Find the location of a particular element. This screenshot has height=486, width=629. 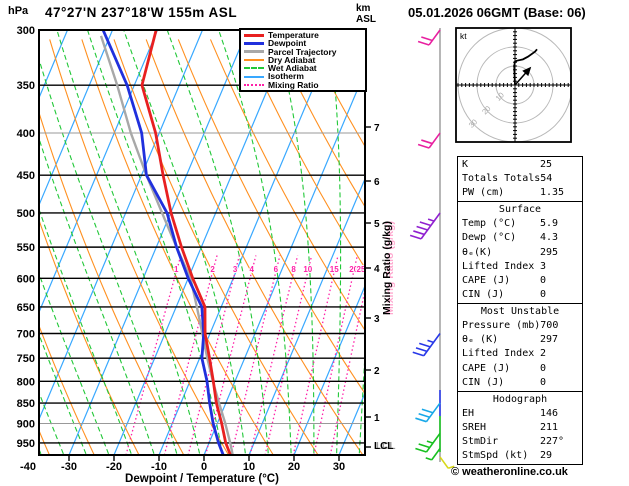

table-row: StmSpd (kt) 29 is located at coordinates (520, 456).